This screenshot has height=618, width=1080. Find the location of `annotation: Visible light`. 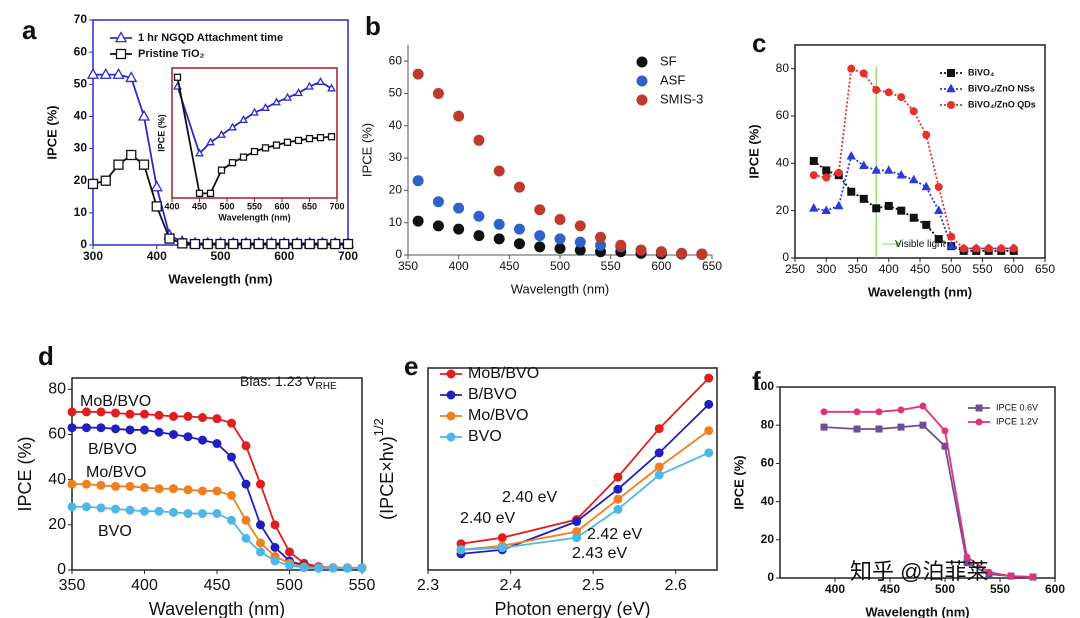

annotation: Visible light is located at coordinates (920, 244).